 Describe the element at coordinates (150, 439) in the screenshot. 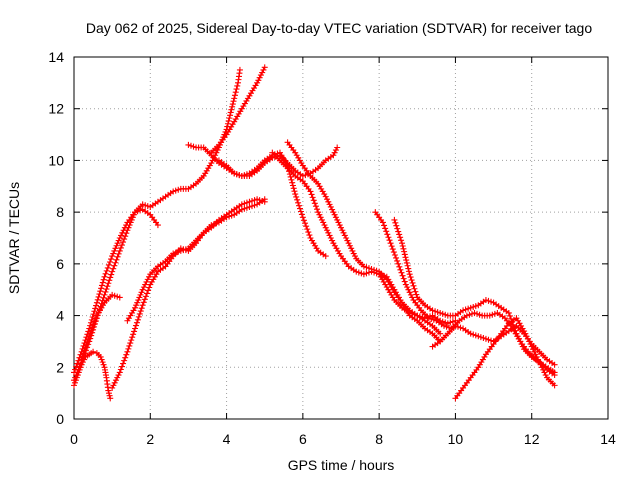

I see `x-tick-label: 2` at that location.